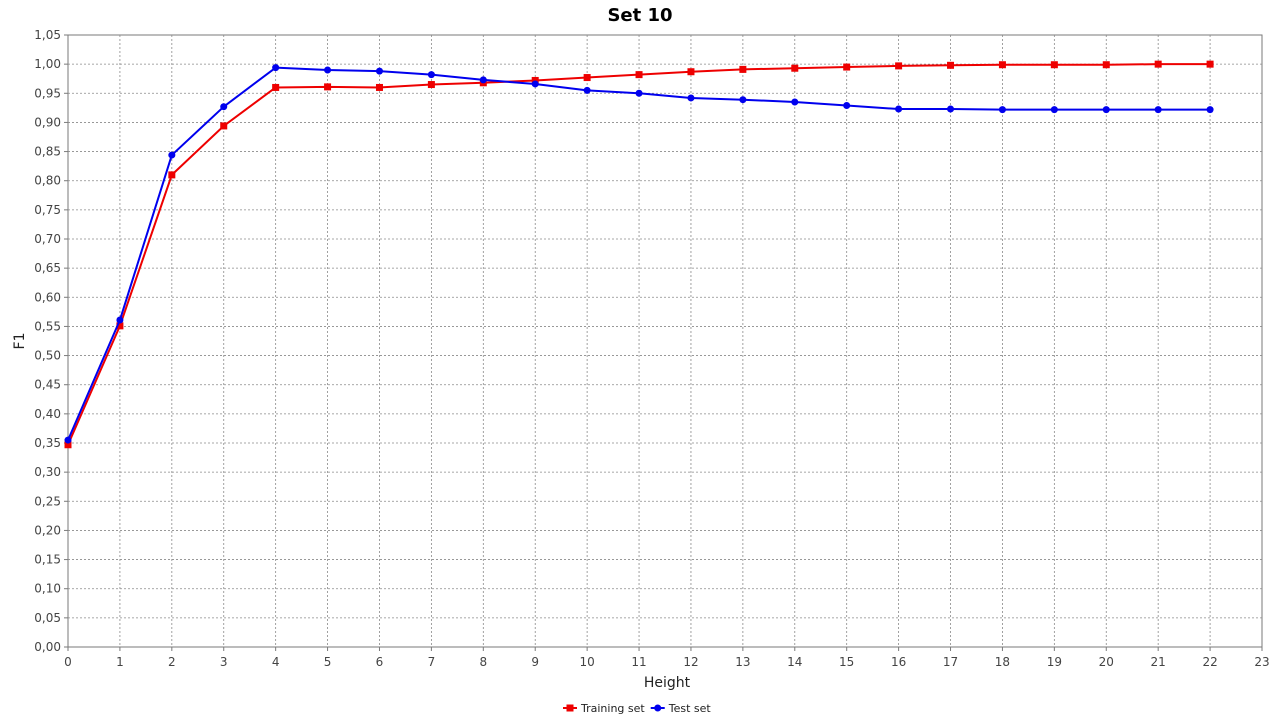  Describe the element at coordinates (432, 662) in the screenshot. I see `x-tick-label: 7` at that location.